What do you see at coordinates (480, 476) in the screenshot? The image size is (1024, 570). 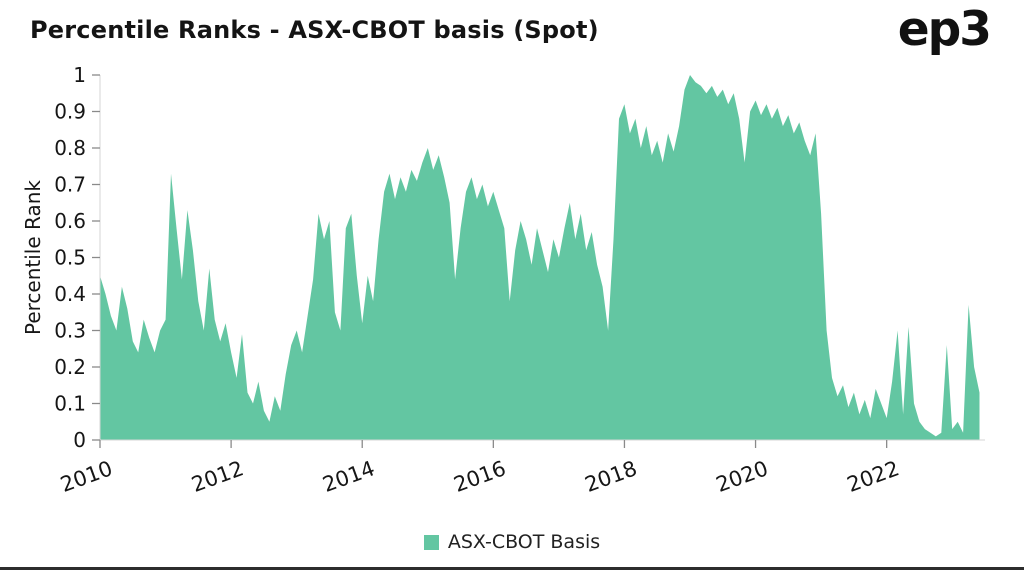 I see `x-tick-label: 2016` at bounding box center [480, 476].